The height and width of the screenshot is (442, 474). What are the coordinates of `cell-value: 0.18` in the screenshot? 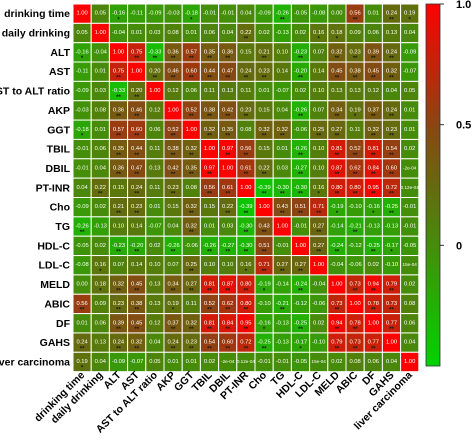 It's located at (336, 33).